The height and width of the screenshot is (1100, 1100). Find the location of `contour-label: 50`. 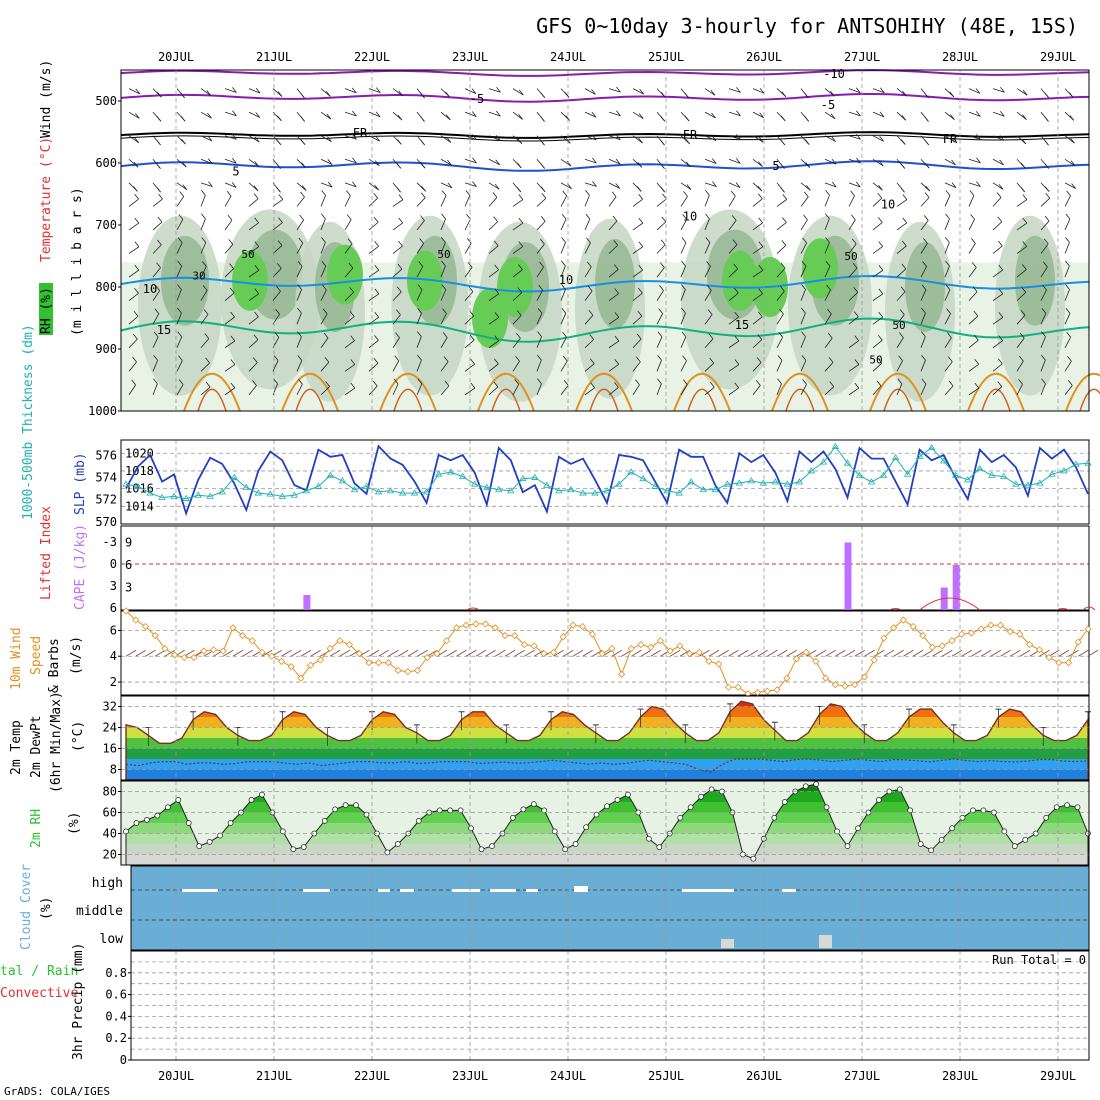

contour-label: 50 is located at coordinates (898, 325).